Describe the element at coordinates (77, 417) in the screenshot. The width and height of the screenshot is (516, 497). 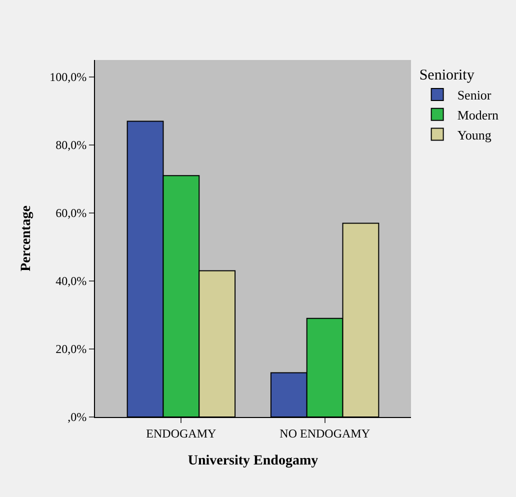
I see `y-tick-label: ,0%` at that location.